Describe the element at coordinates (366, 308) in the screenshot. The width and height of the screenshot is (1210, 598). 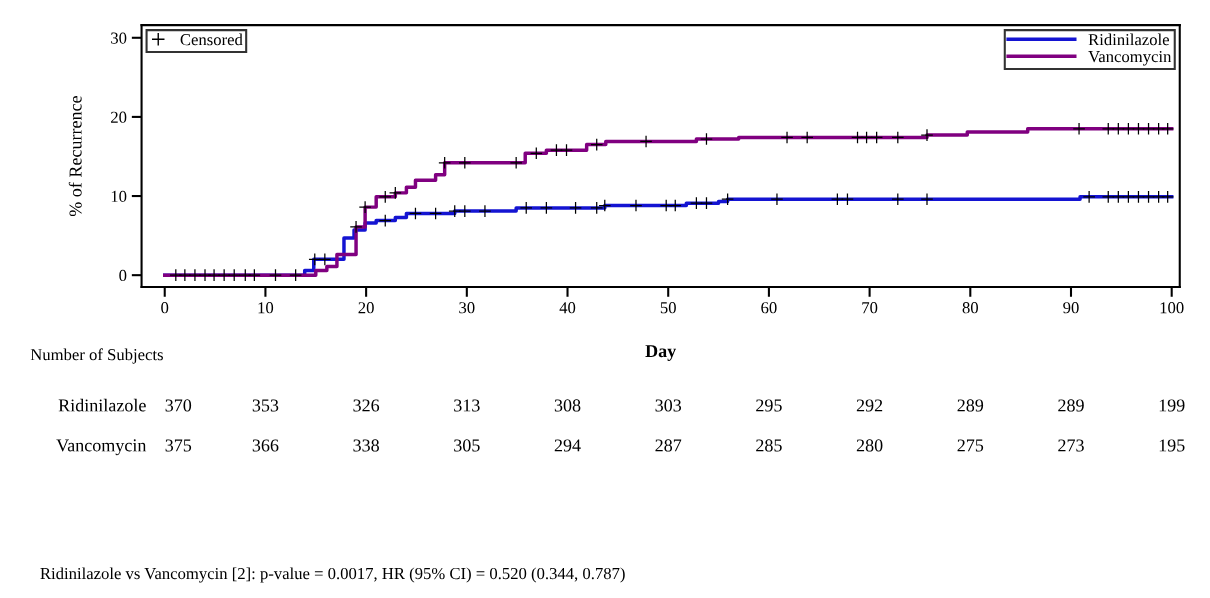
I see `x-tick-label: 20` at that location.